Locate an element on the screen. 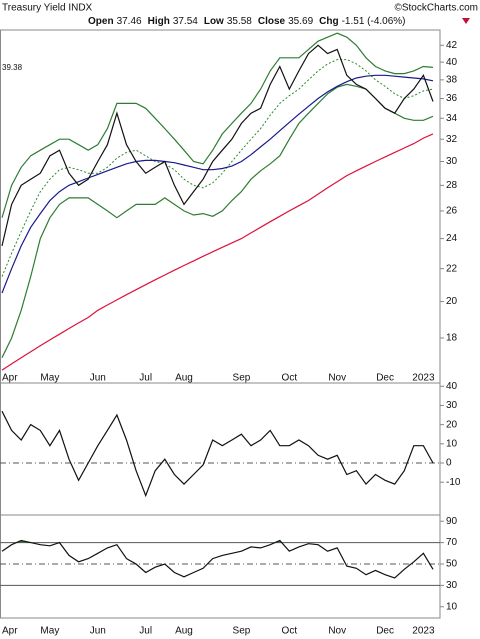  quote-label: Low is located at coordinates (214, 21).